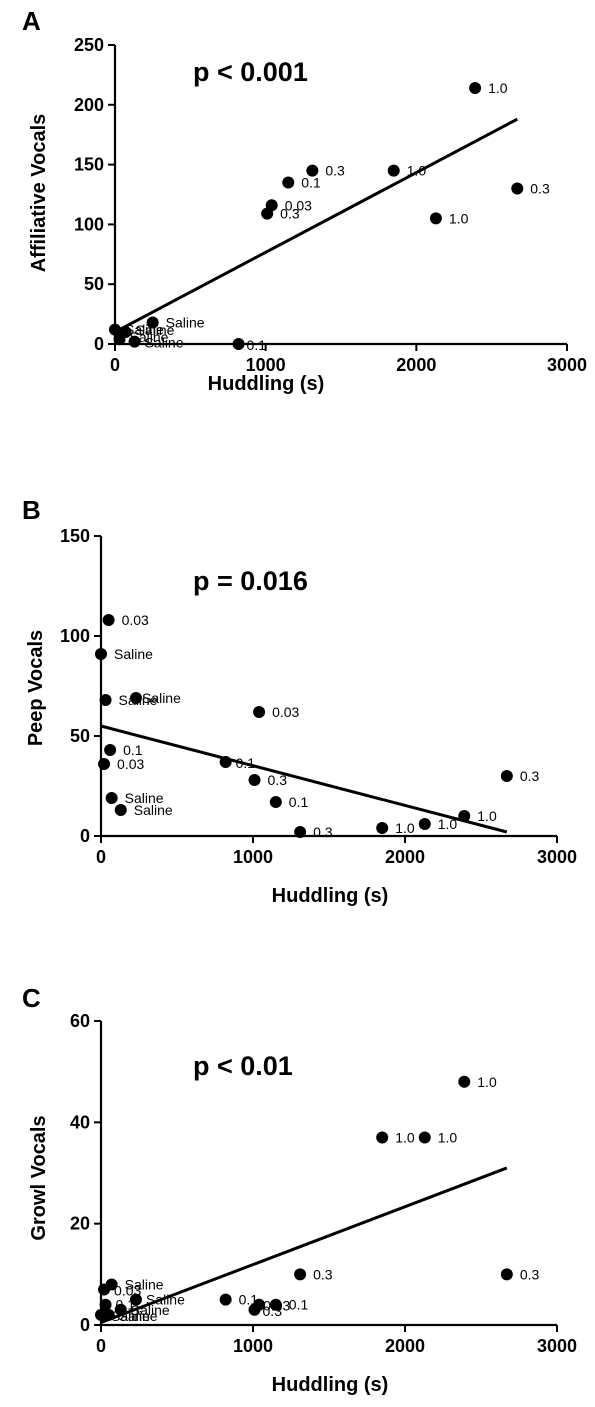 The image size is (595, 1407). Describe the element at coordinates (39, 193) in the screenshot. I see `y-axis-title: Affiliative Vocals` at that location.